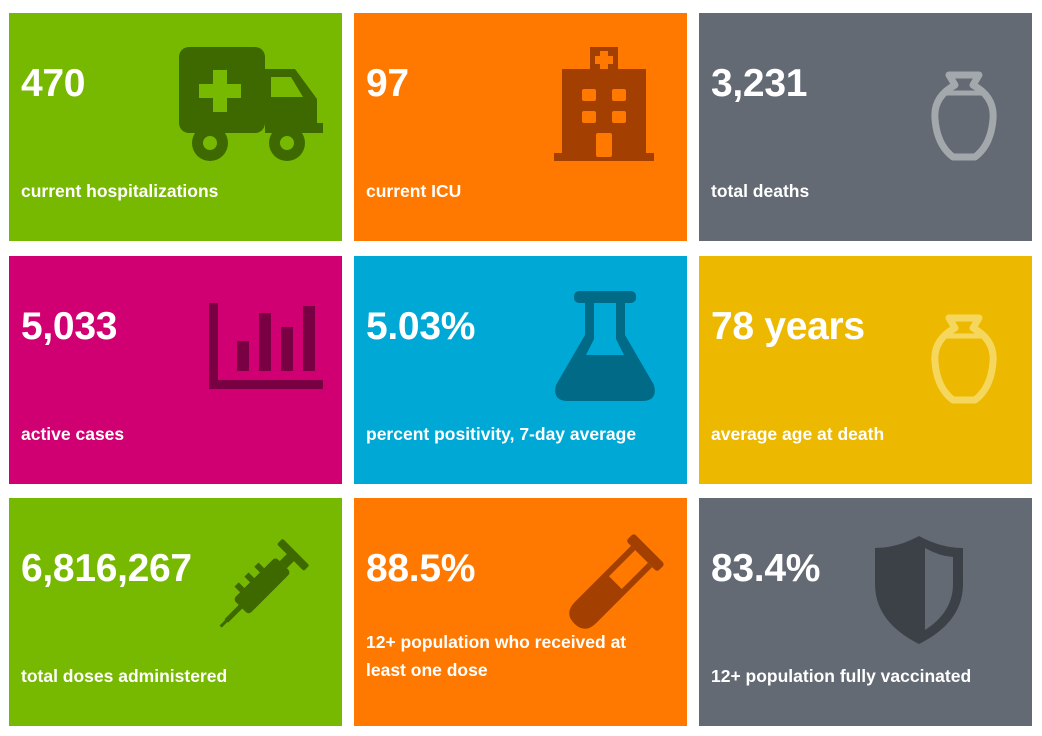 This screenshot has height=736, width=1042. Describe the element at coordinates (760, 191) in the screenshot. I see `deaths-label: total deaths` at that location.